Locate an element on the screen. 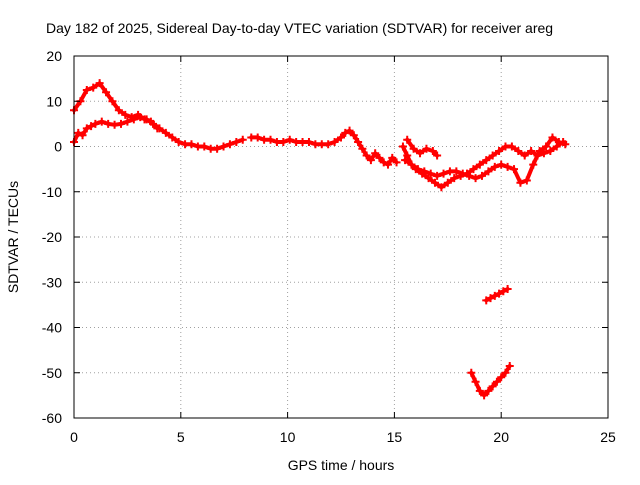 The width and height of the screenshot is (640, 485). x-tick-label: 0 is located at coordinates (74, 437).